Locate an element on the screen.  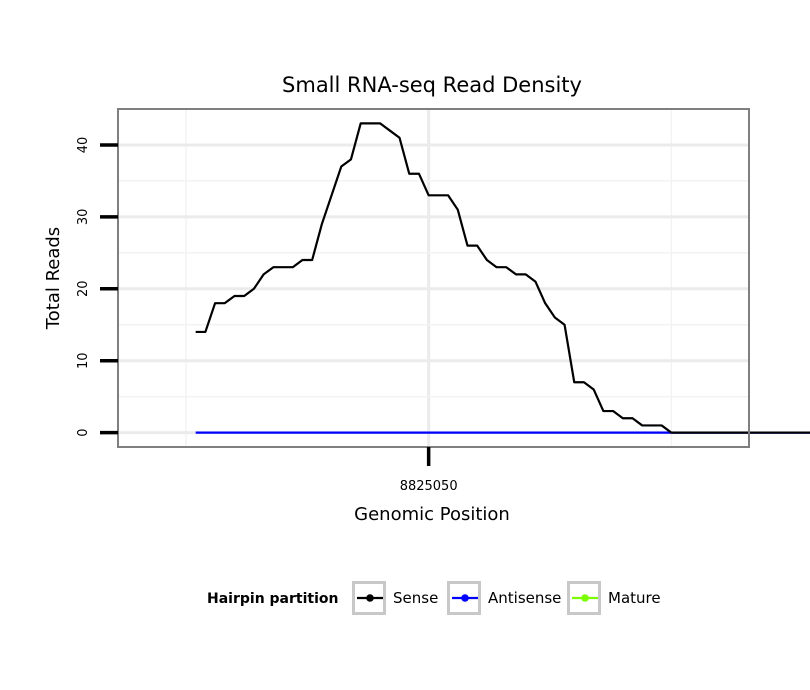
legend-item-sense: Sense is located at coordinates (395, 598).